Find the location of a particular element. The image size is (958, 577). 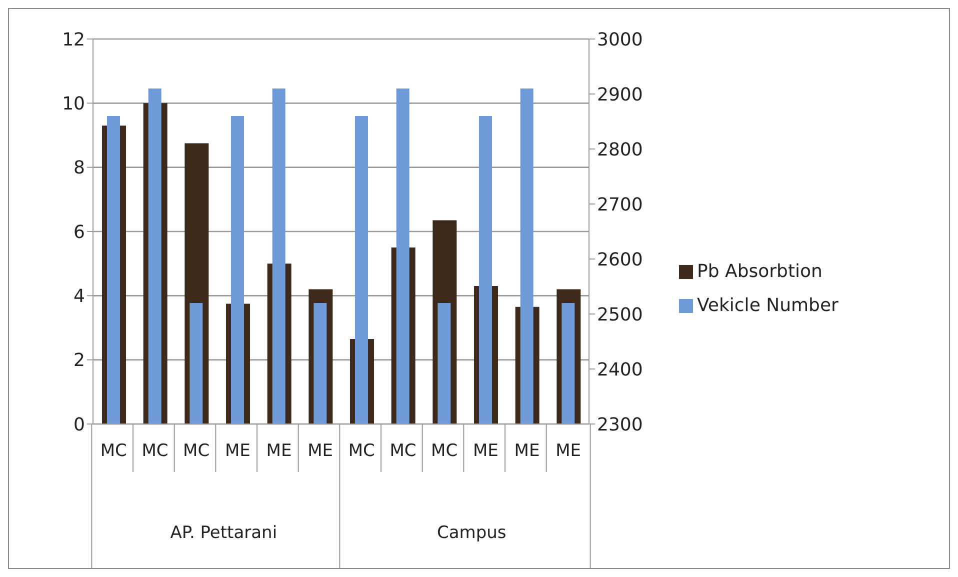

y2-tick-label: 2700 is located at coordinates (620, 205).